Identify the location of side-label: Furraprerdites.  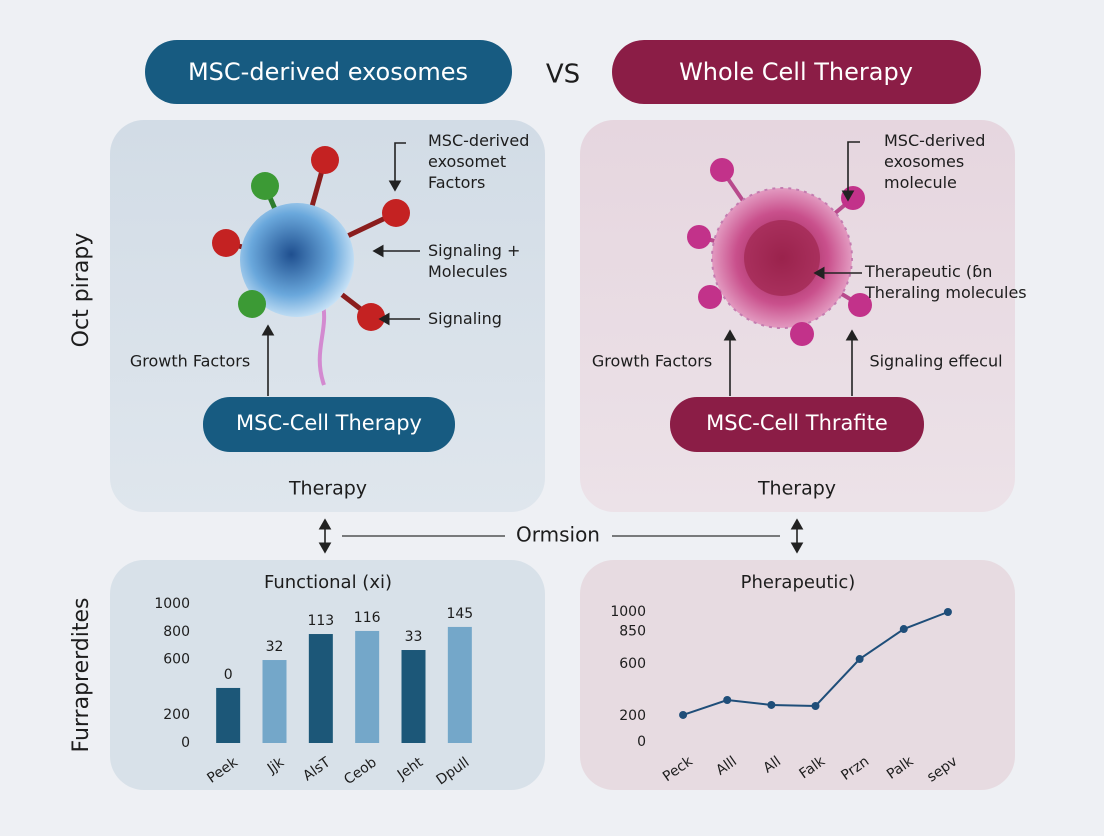
(81, 675).